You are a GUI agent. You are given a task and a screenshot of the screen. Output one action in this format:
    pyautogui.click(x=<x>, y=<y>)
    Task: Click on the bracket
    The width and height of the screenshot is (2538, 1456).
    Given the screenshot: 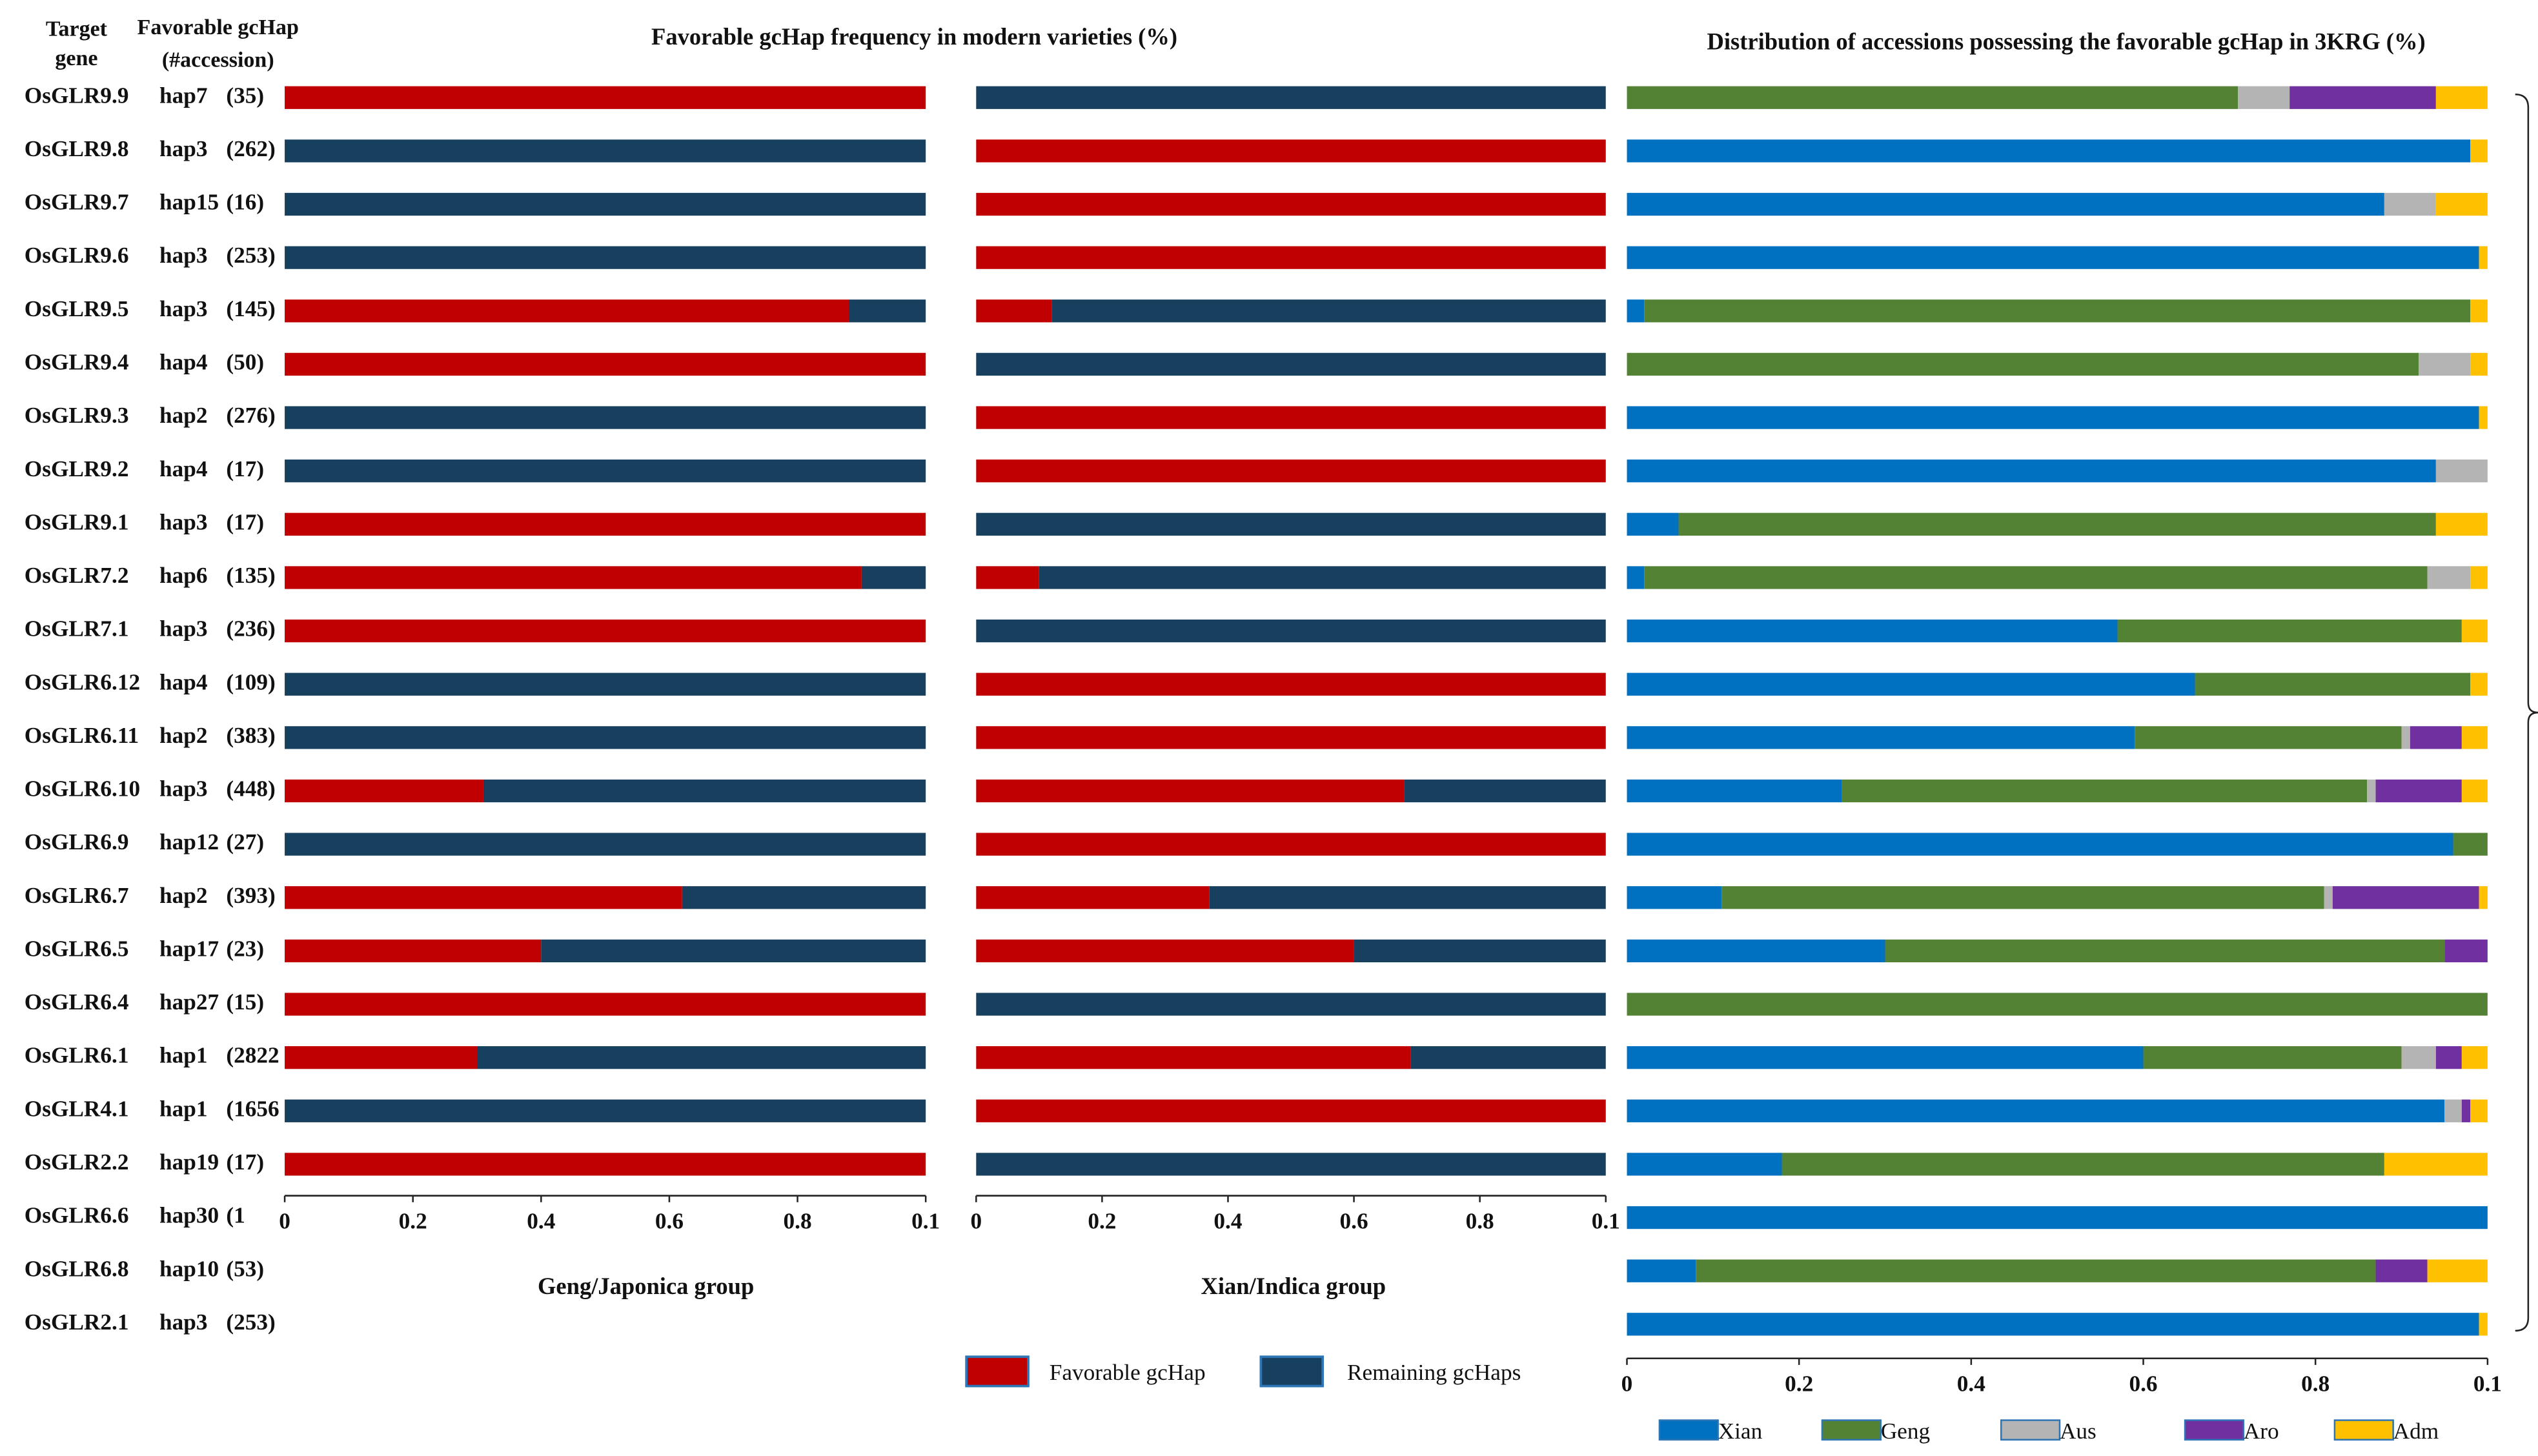 What is the action you would take?
    pyautogui.click(x=2526, y=712)
    